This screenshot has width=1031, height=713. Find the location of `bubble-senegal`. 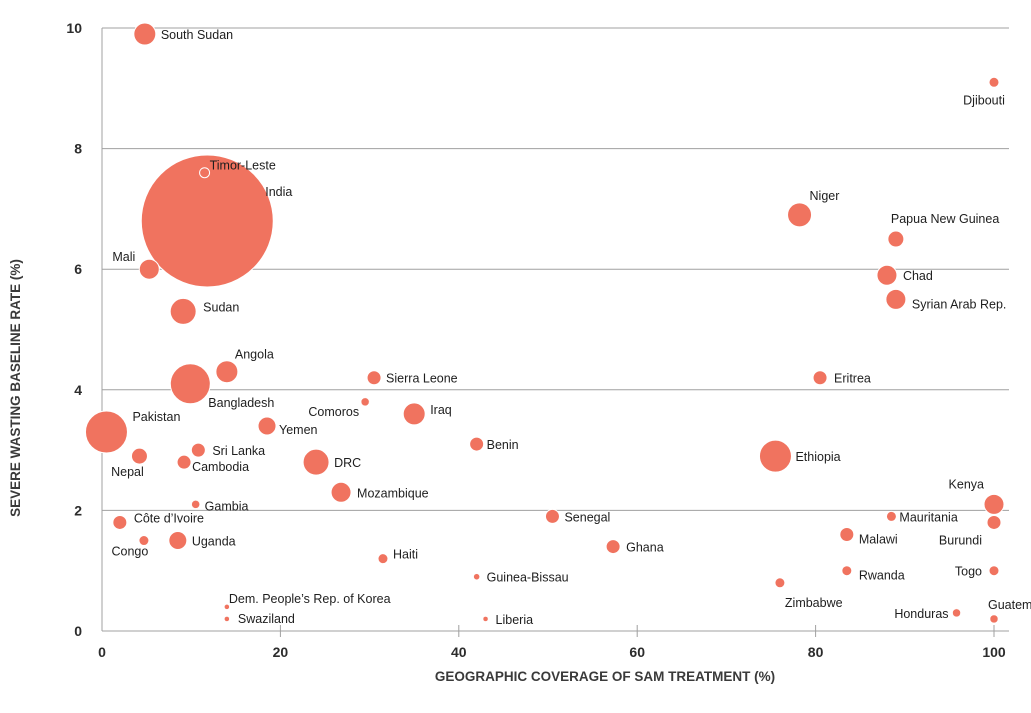

bubble-senegal is located at coordinates (552, 516).